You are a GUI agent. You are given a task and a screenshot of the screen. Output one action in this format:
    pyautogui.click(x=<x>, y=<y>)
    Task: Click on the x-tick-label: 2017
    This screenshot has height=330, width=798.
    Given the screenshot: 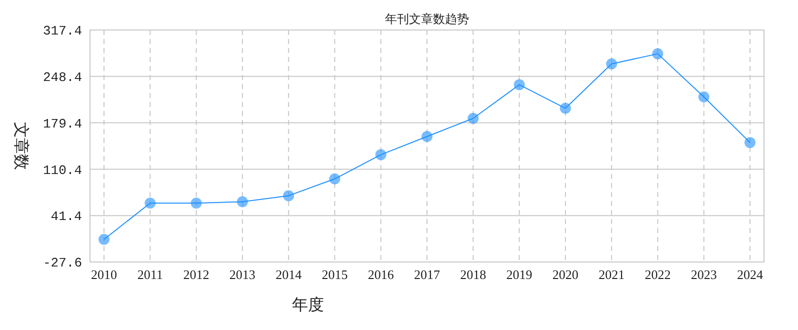 What is the action you would take?
    pyautogui.click(x=427, y=274)
    